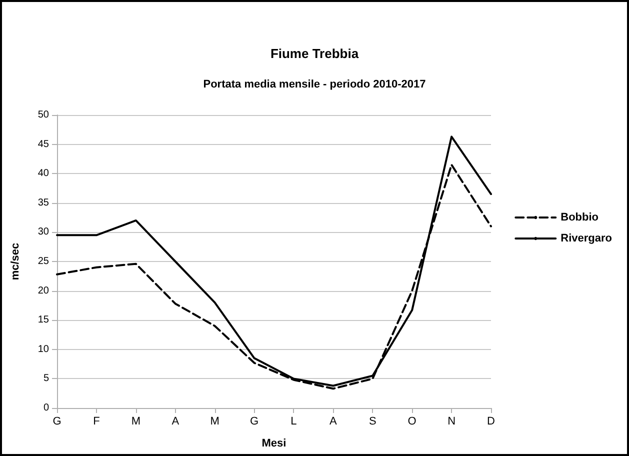 This screenshot has height=456, width=629. I want to click on legend-label: Rivergaro, so click(586, 238).